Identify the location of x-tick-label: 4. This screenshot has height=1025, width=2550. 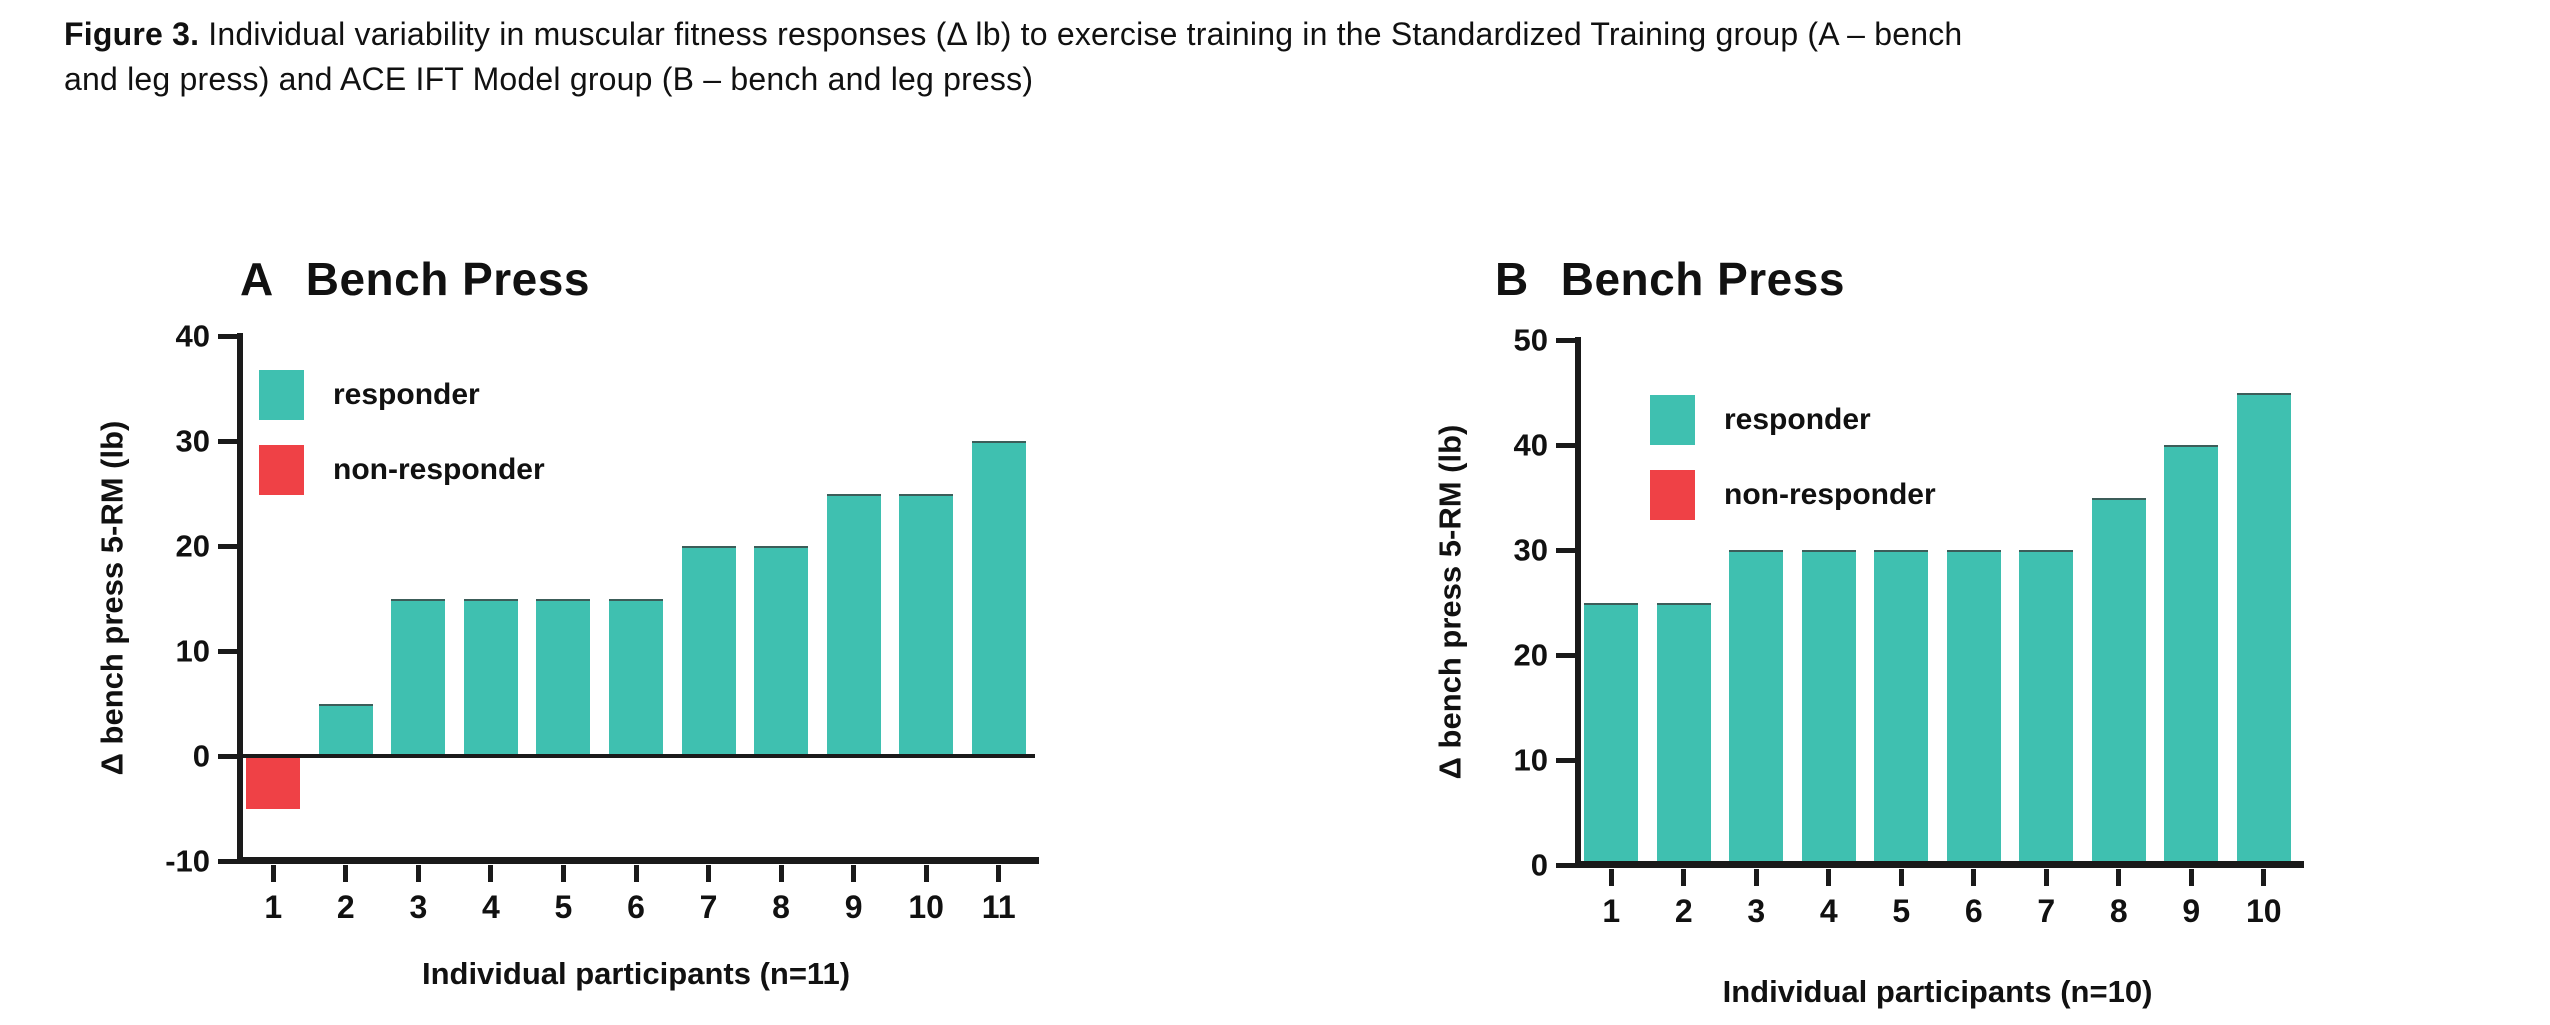
(1828, 911).